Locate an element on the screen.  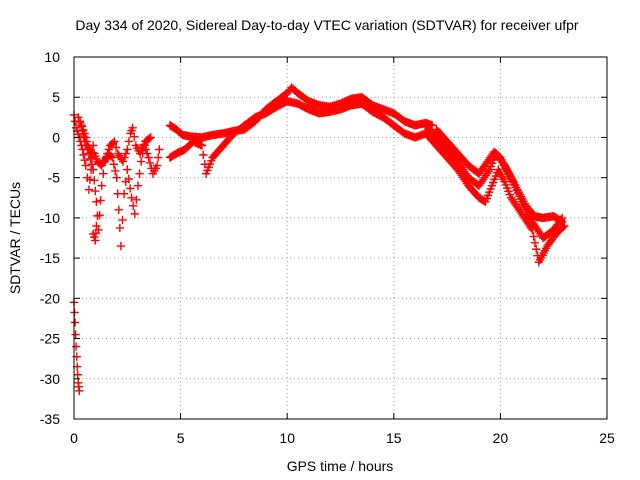
y-tick-label: 5 is located at coordinates (56, 97).